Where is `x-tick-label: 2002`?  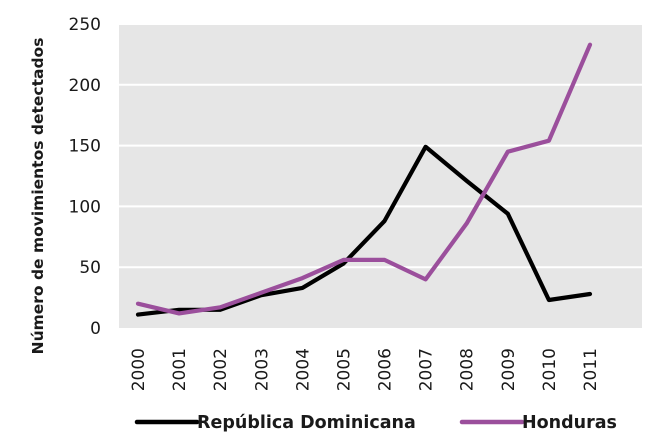
x-tick-label: 2002 is located at coordinates (221, 369).